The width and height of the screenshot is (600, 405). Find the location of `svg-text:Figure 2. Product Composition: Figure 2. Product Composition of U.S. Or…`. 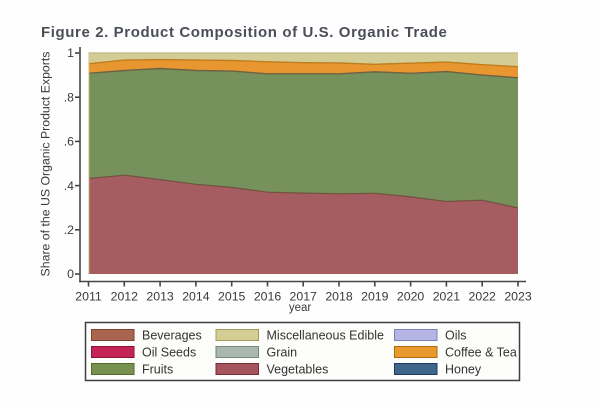

svg-text:Figure 2. Product Composition: Figure 2. Product Composition of U.S. Or… is located at coordinates (244, 32).